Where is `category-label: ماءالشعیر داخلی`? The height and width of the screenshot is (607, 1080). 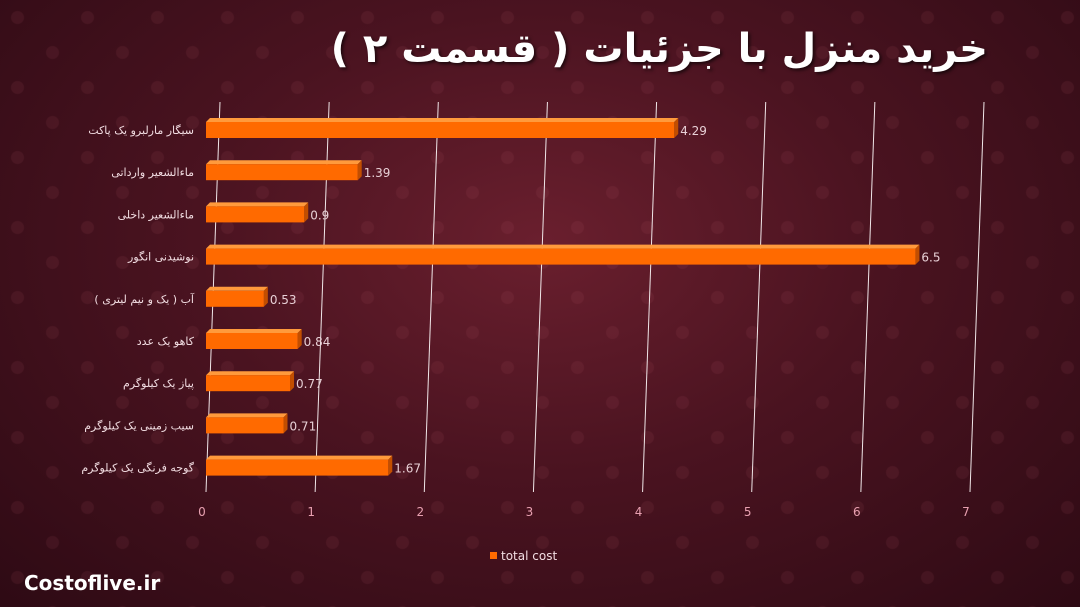
category-label: ماءالشعیر داخلی is located at coordinates (156, 214).